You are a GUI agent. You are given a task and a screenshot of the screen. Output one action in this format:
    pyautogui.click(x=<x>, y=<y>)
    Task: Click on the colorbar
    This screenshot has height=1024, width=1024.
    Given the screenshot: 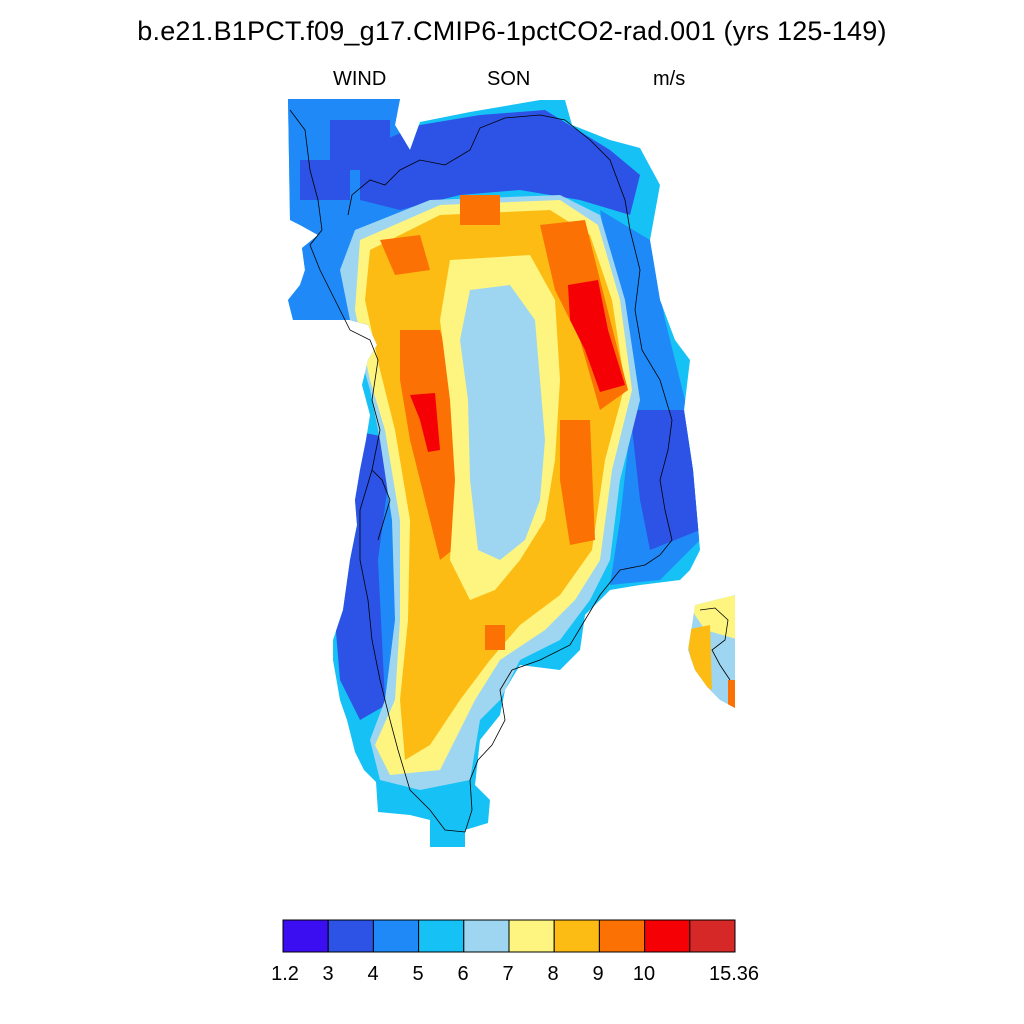 What is the action you would take?
    pyautogui.click(x=509, y=936)
    